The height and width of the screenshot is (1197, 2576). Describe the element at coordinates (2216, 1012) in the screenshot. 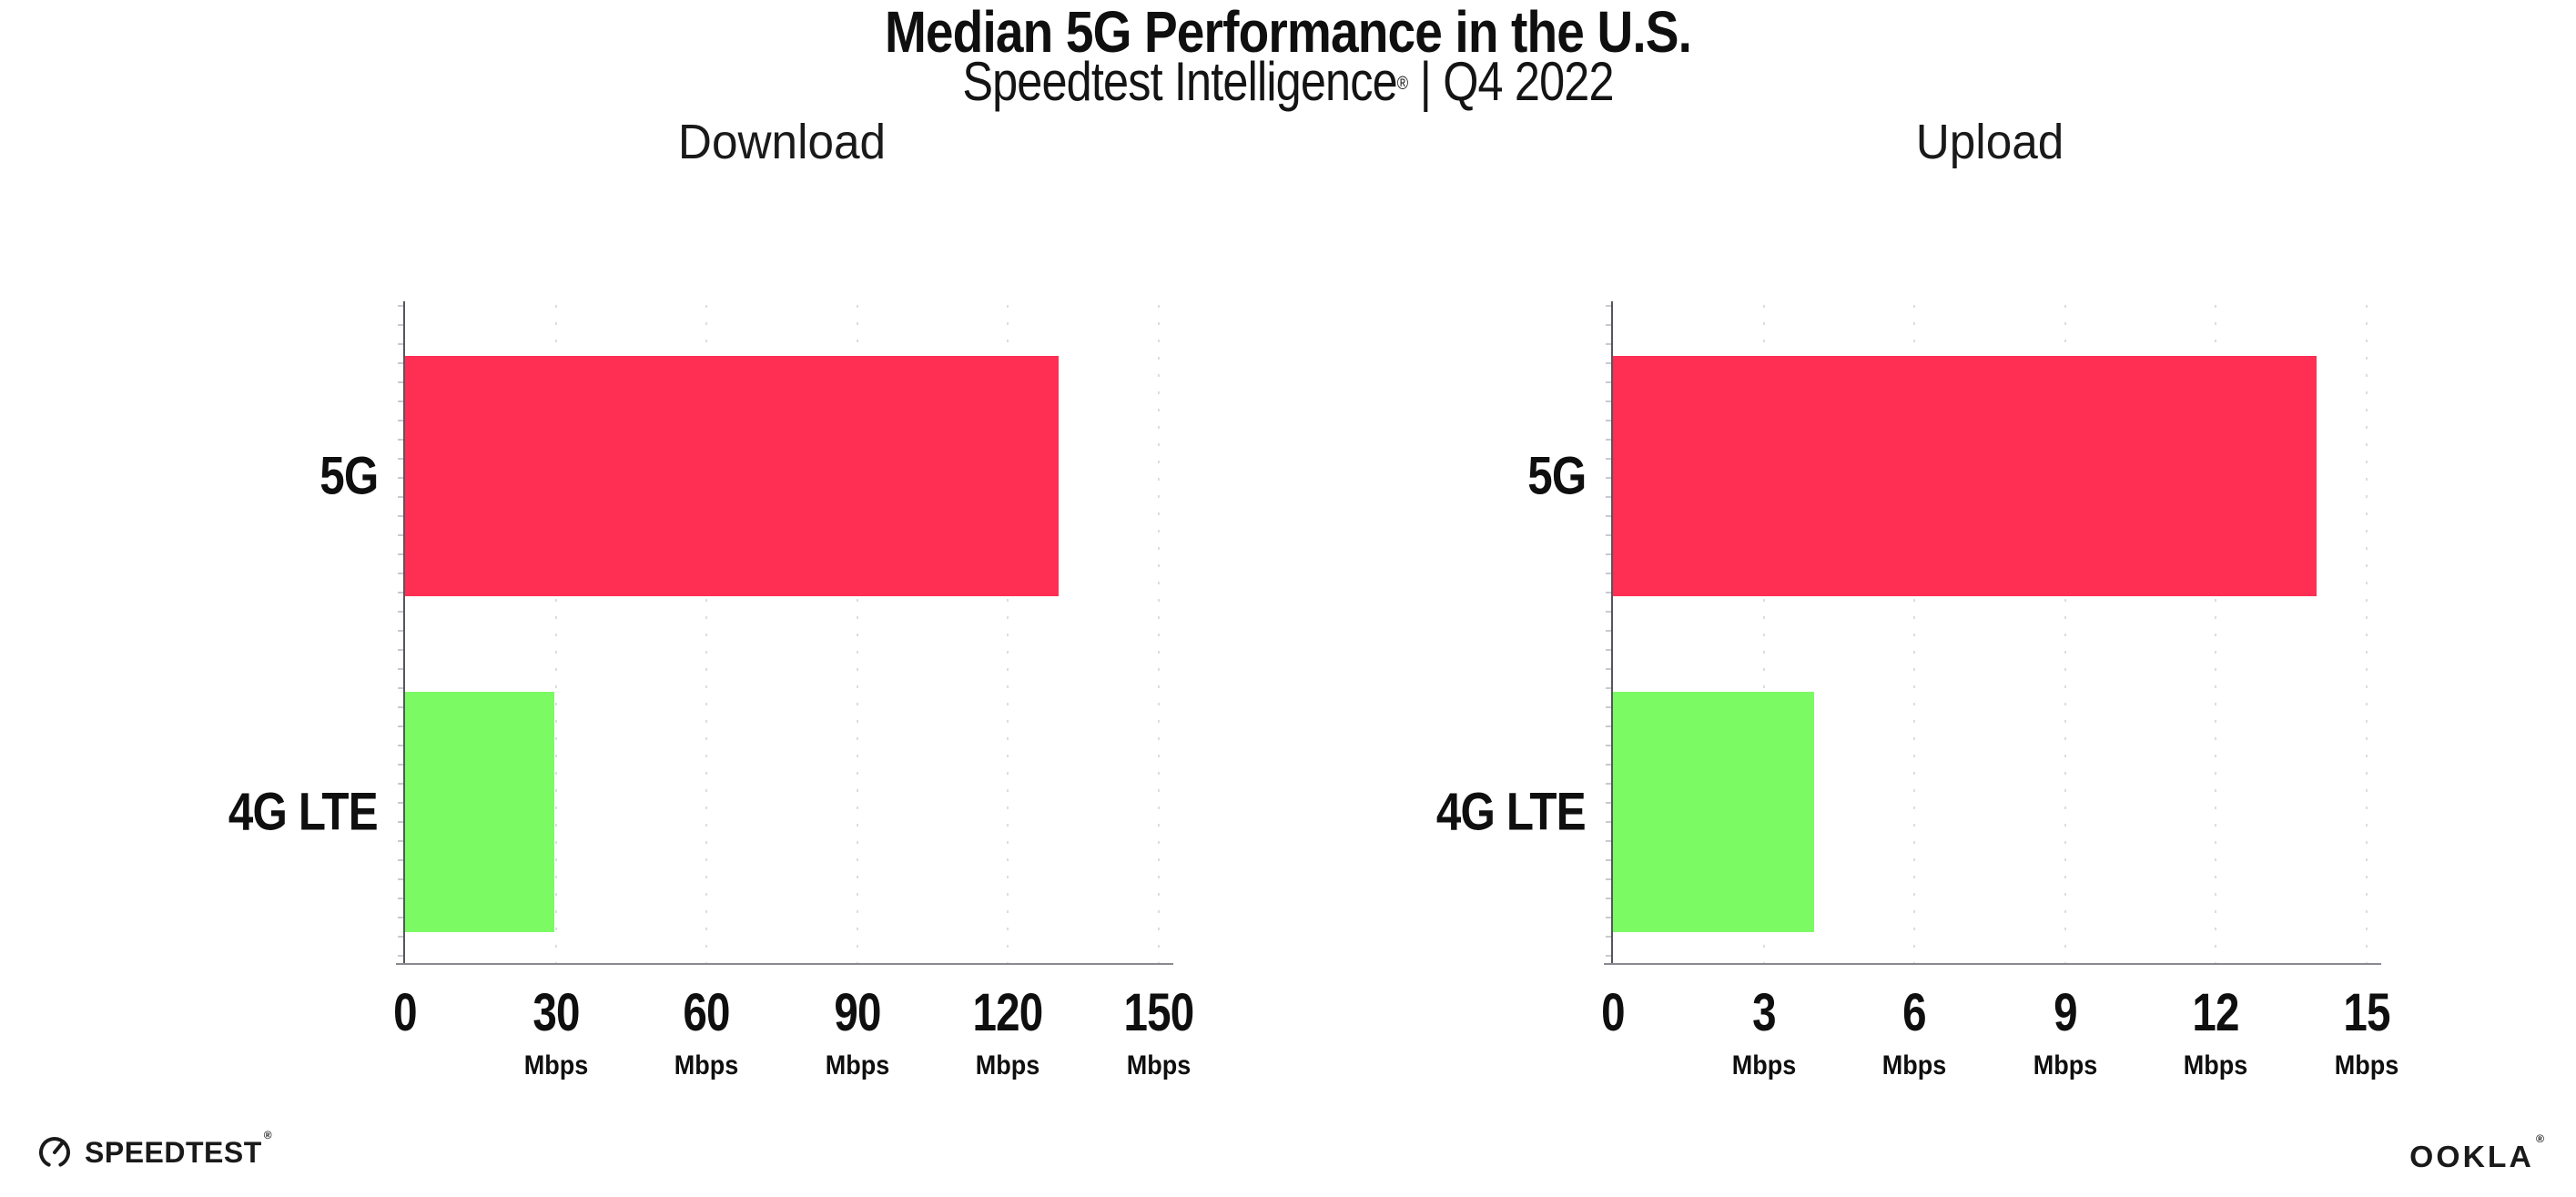

I see `x-tick-number: 12` at that location.